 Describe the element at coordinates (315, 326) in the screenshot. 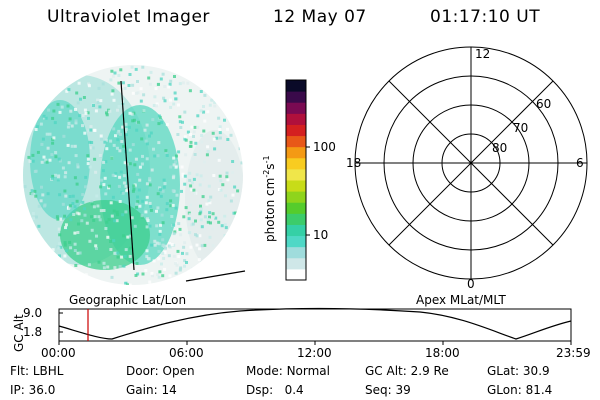

I see `altitude-plot` at that location.